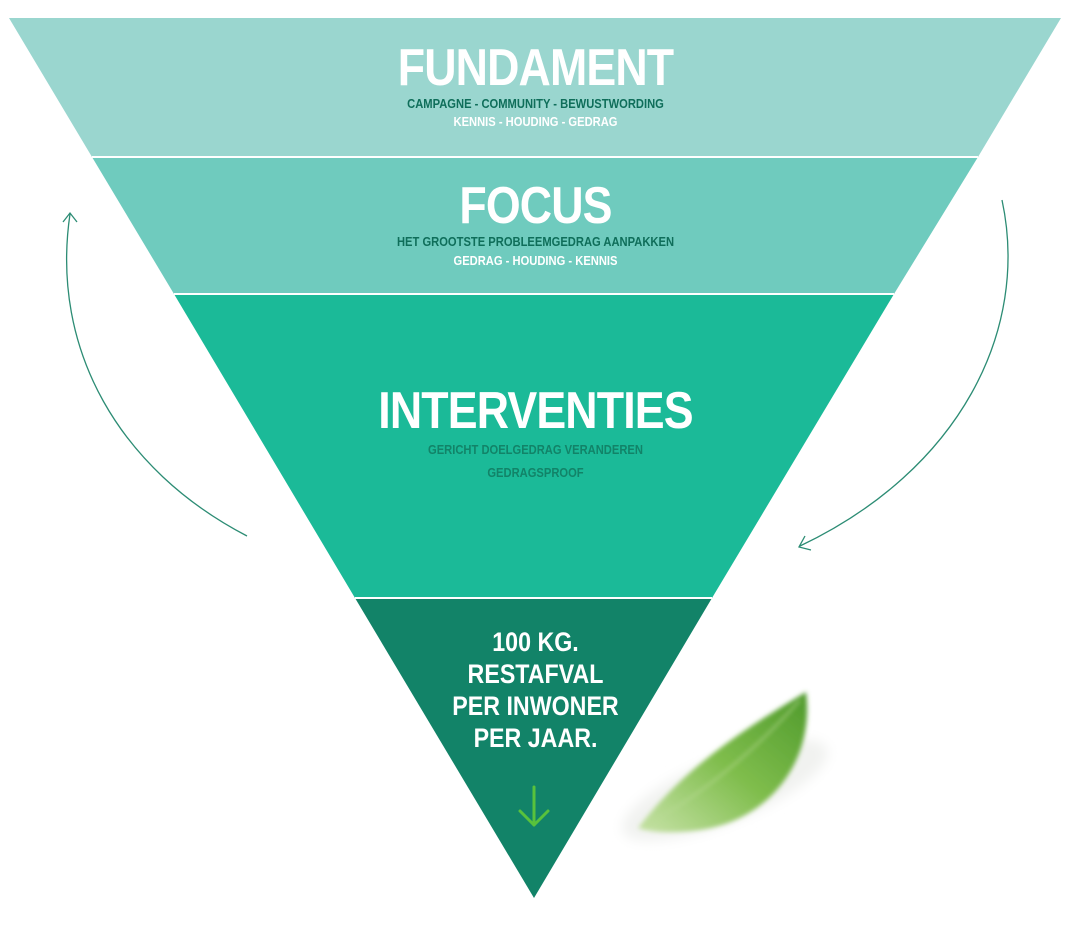 This screenshot has width=1071, height=932. What do you see at coordinates (155, 374) in the screenshot?
I see `curved-arrow-up-icon` at bounding box center [155, 374].